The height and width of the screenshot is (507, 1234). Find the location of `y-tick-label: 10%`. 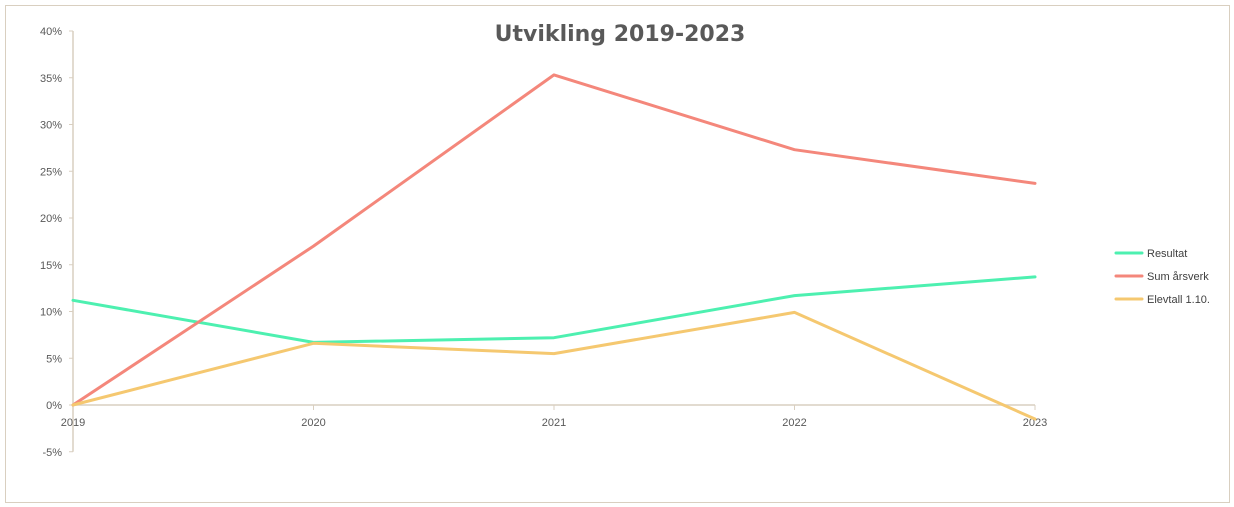

y-tick-label: 10% is located at coordinates (51, 313).